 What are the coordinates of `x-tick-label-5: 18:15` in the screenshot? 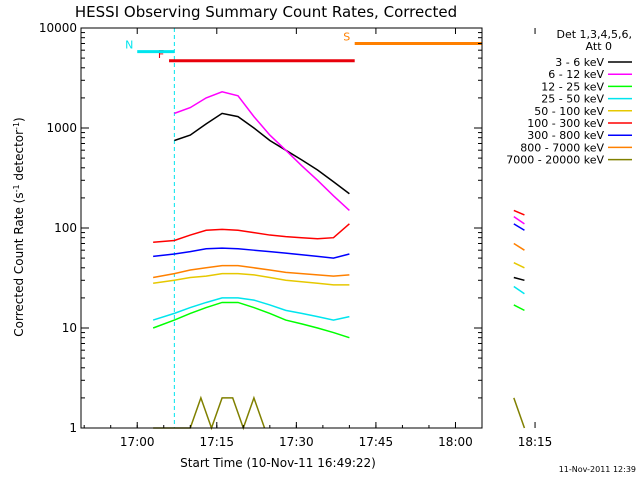 It's located at (535, 442).